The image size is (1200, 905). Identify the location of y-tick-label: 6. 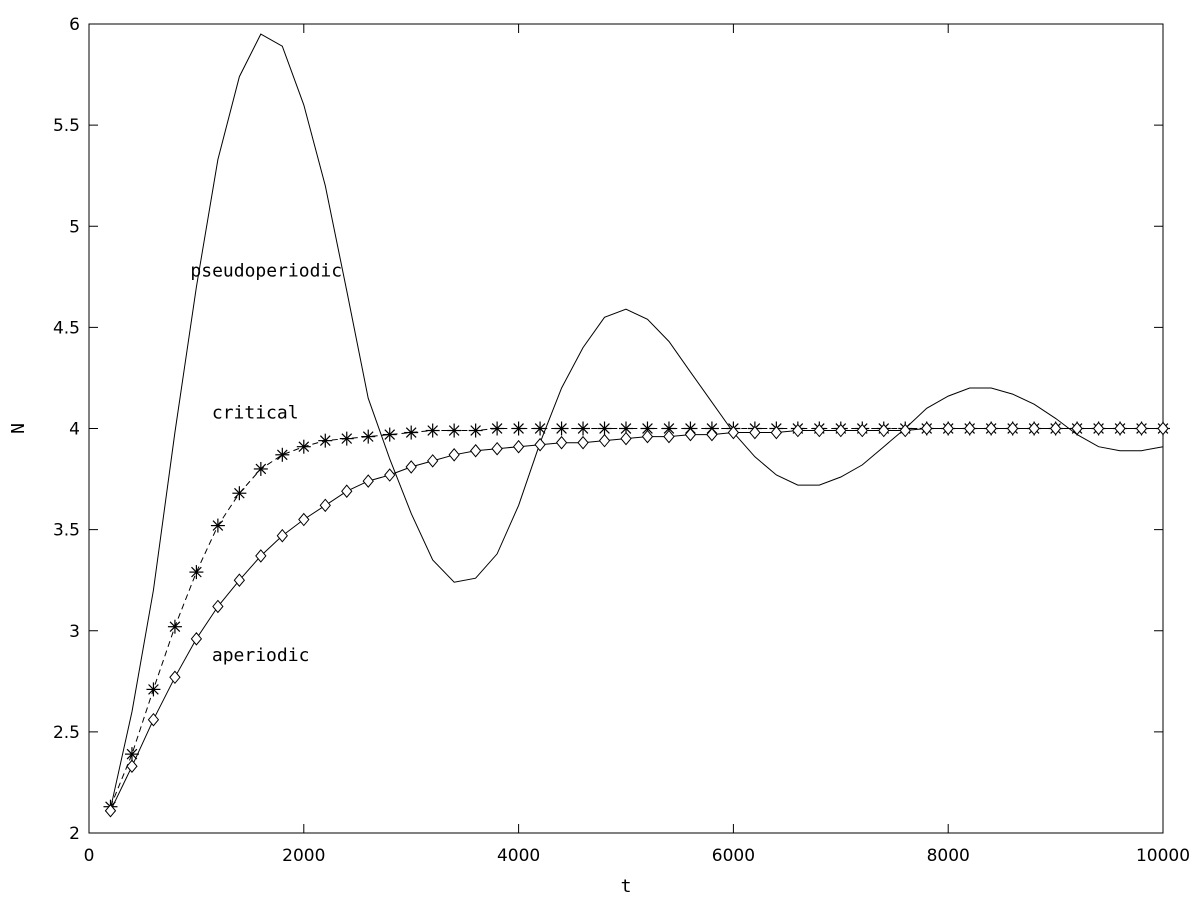
(74, 25).